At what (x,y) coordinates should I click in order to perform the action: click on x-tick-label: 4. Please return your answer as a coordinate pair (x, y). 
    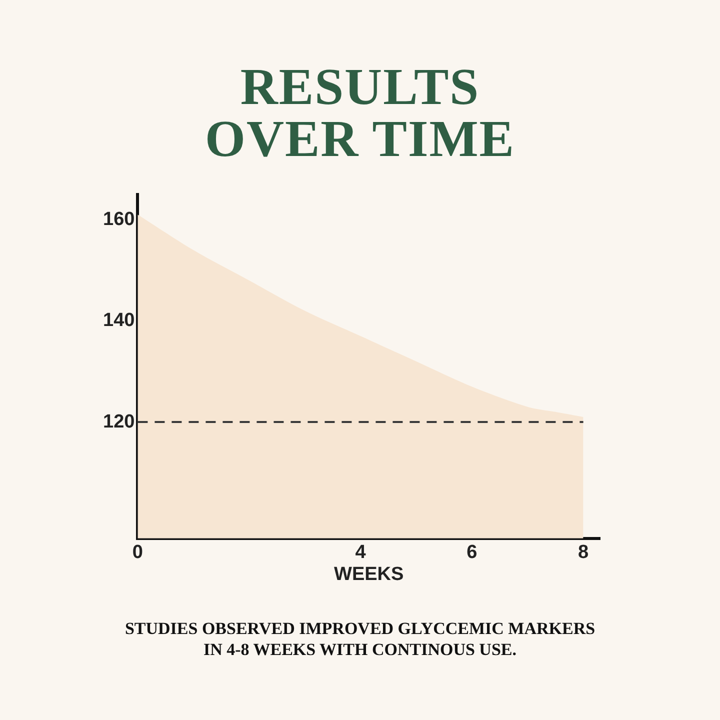
    Looking at the image, I should click on (360, 553).